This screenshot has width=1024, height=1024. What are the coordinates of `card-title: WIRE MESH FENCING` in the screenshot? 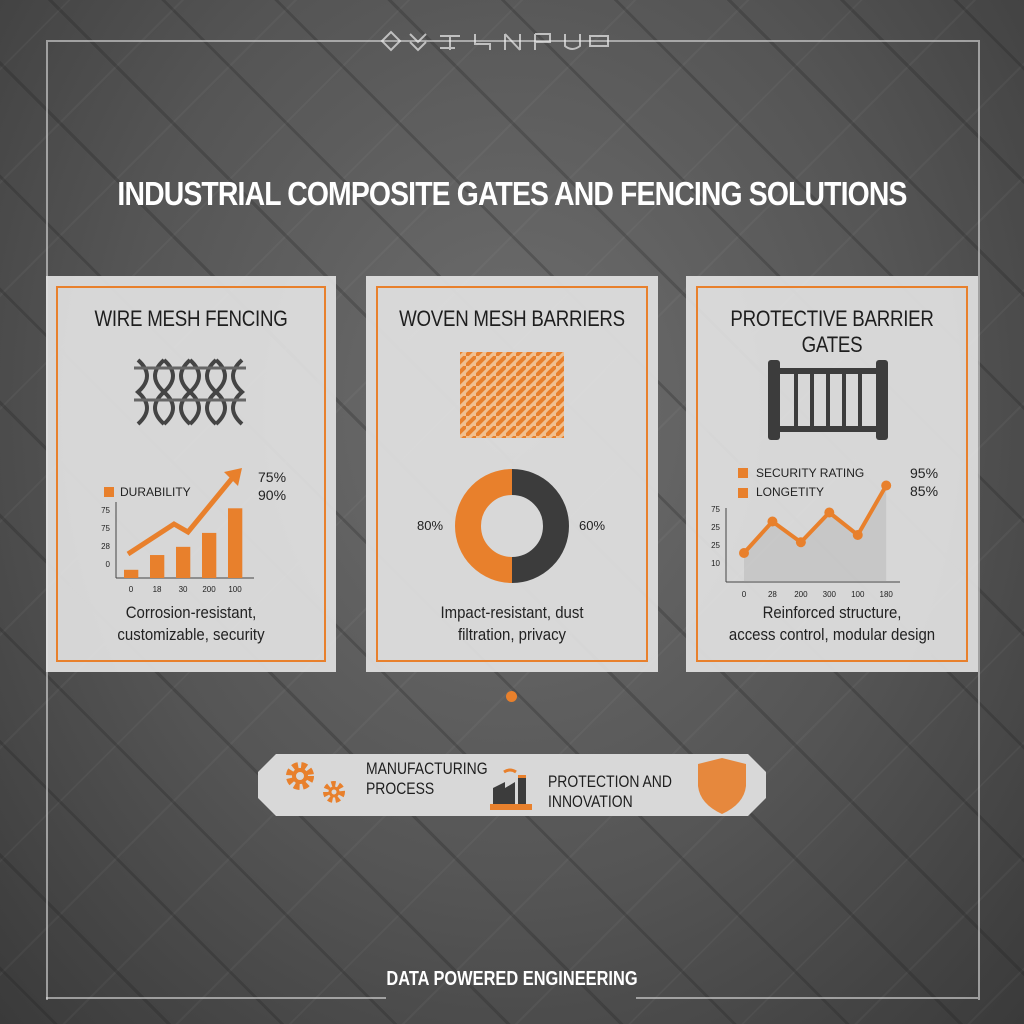 It's located at (191, 318).